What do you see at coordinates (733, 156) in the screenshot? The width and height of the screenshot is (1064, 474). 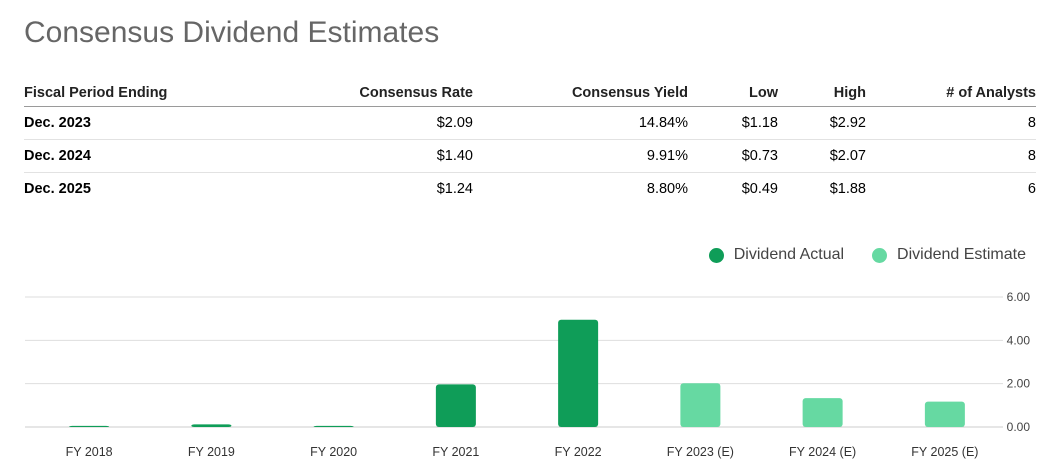 I see `cell-low: $0.73` at bounding box center [733, 156].